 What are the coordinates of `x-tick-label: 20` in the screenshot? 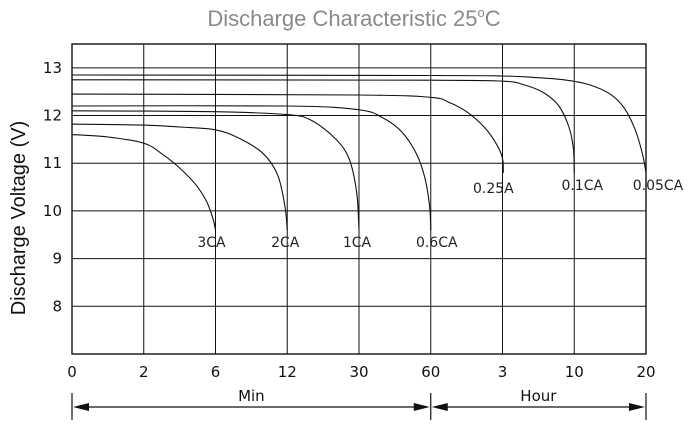 It's located at (645, 372).